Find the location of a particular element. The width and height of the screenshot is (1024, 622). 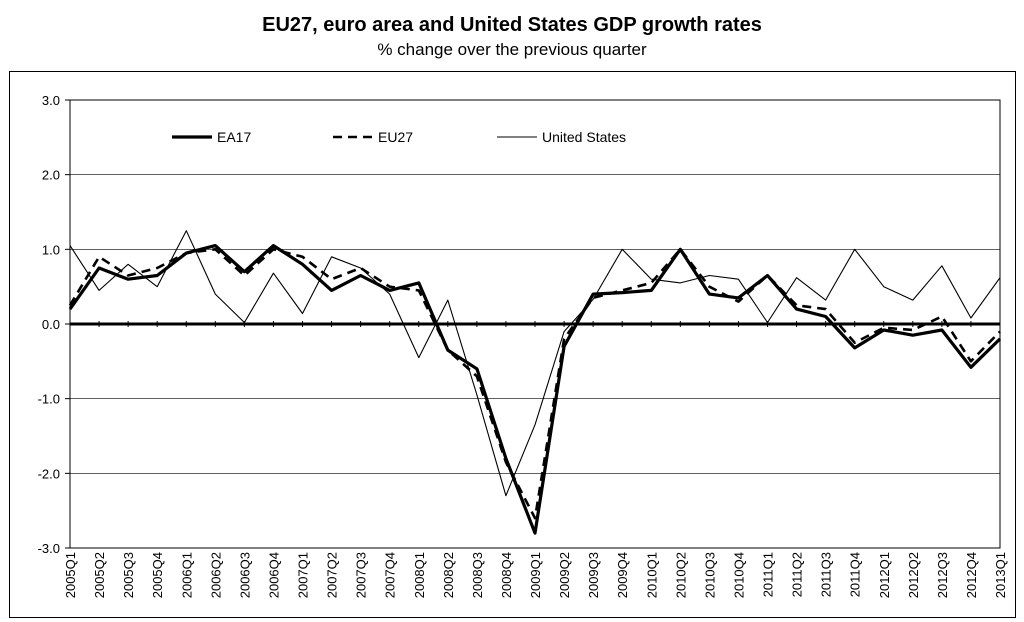

x-tick-label: 2010Q4 is located at coordinates (738, 575).